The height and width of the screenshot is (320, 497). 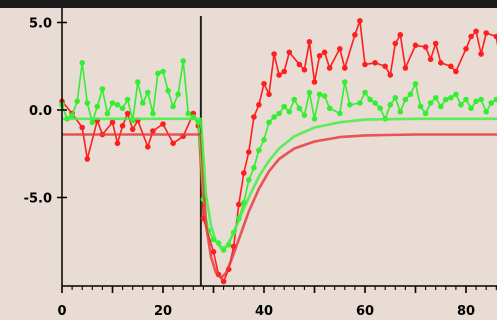 I want to click on x-tick-label: 60, so click(x=365, y=311).